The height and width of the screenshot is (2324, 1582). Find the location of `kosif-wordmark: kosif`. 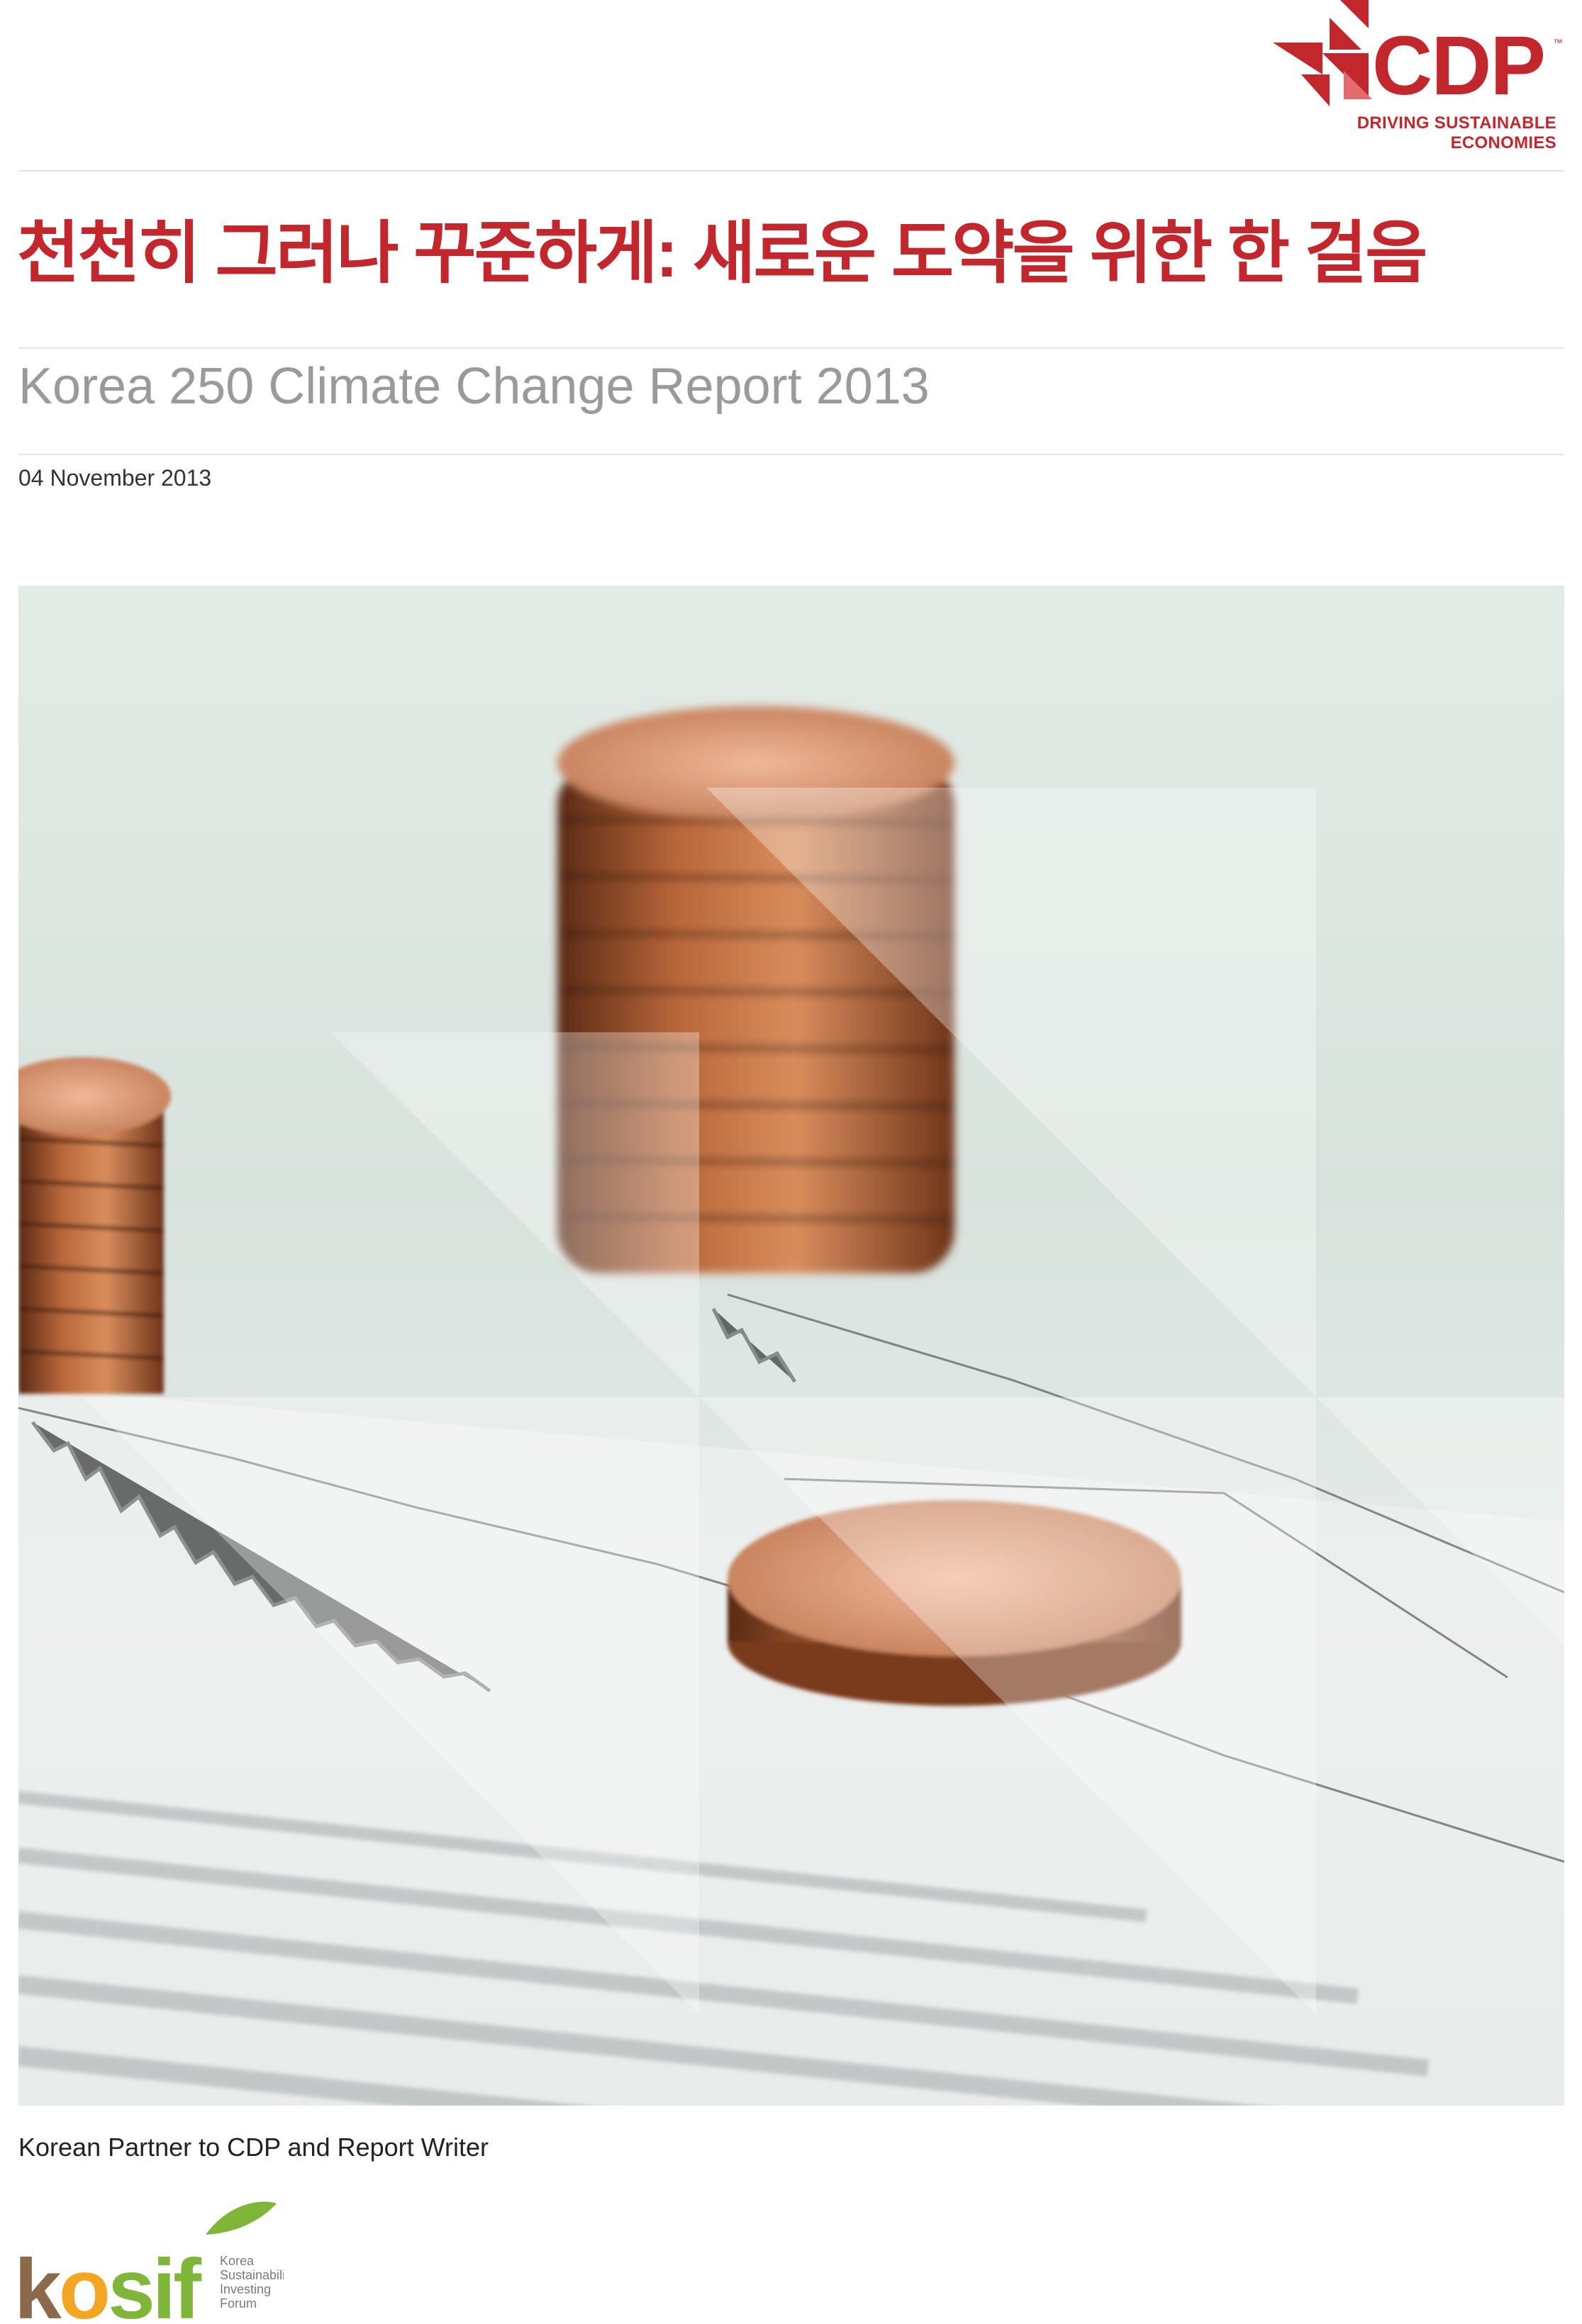

kosif-wordmark: kosif is located at coordinates (108, 2283).